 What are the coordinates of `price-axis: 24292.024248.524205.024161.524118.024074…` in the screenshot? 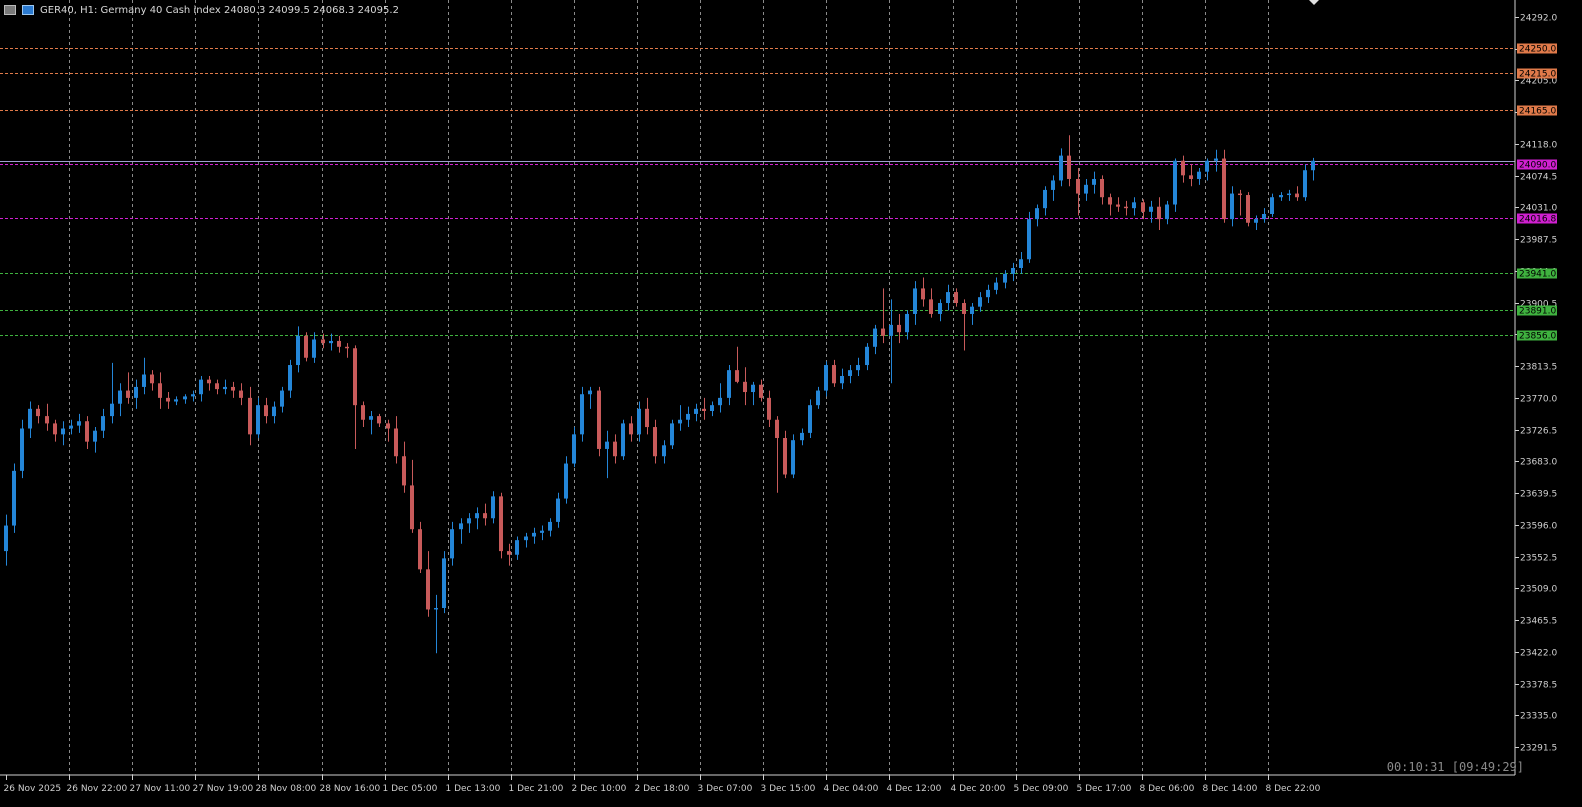 It's located at (1535, 387).